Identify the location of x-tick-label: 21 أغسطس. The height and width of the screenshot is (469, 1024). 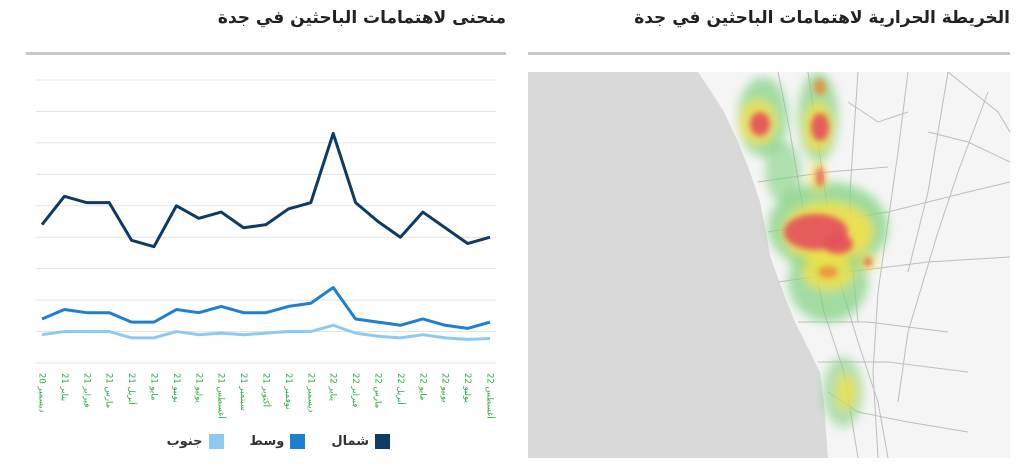
(222, 396).